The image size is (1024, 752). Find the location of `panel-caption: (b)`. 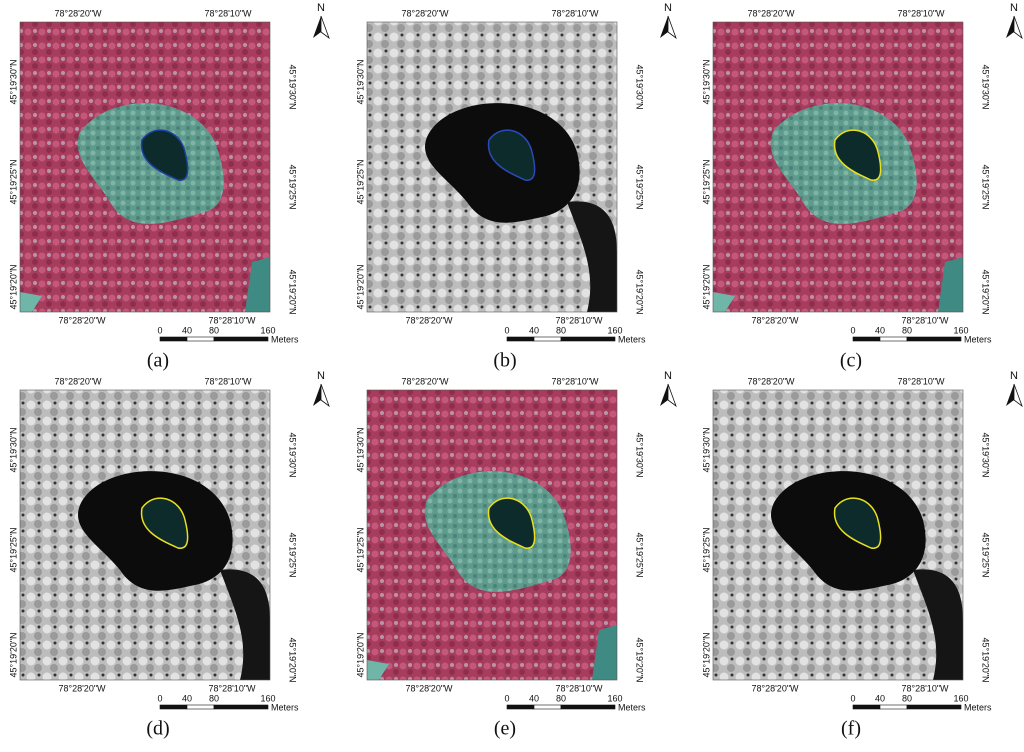

panel-caption: (b) is located at coordinates (504, 361).